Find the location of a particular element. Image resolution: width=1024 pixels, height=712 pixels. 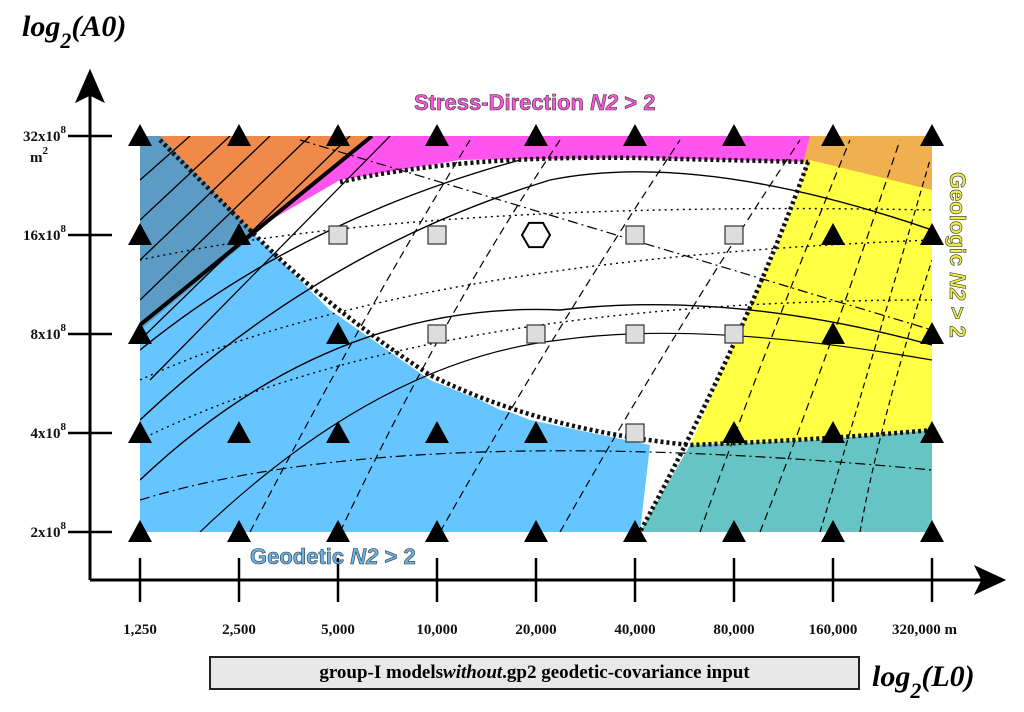

stress-only-corner is located at coordinates (265, 184).